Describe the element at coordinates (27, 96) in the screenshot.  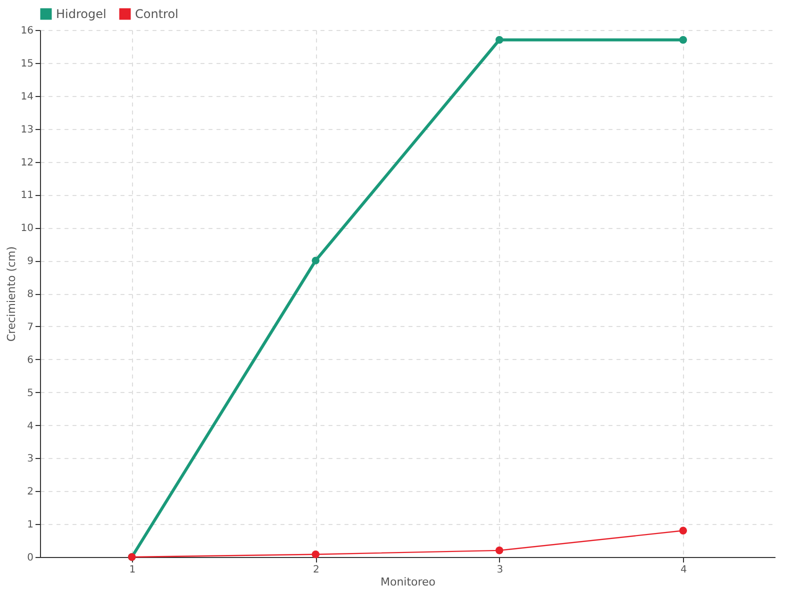
I see `y-tick-label: 14` at that location.